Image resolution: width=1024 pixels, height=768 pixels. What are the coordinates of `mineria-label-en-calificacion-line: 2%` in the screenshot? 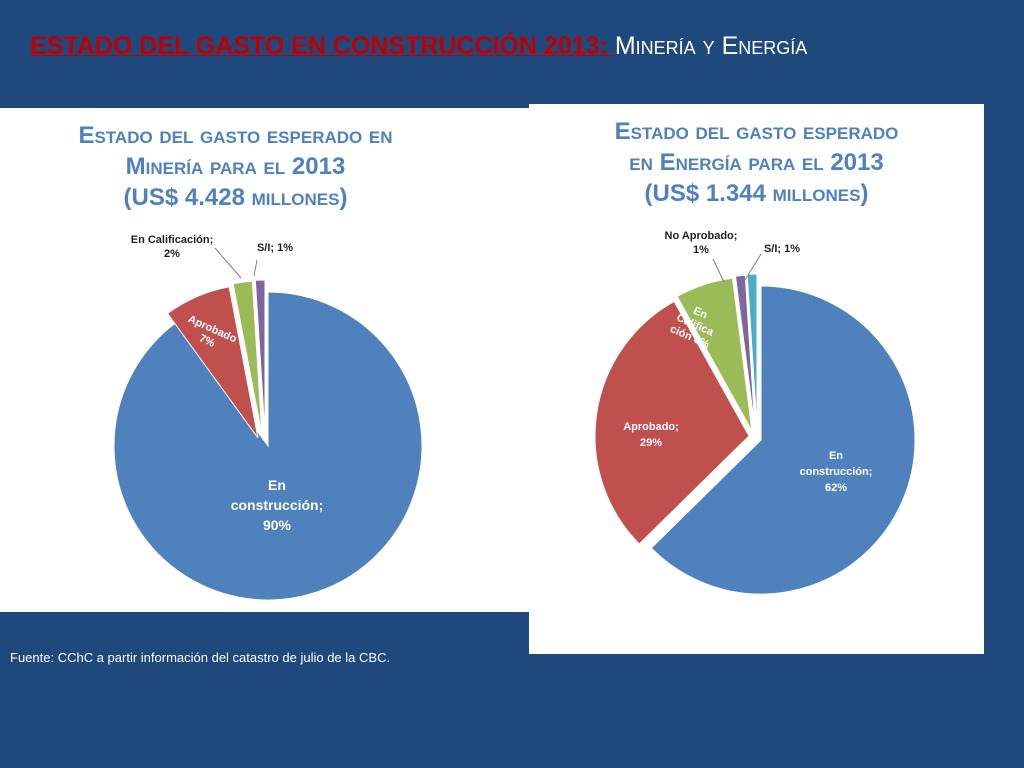 It's located at (172, 254).